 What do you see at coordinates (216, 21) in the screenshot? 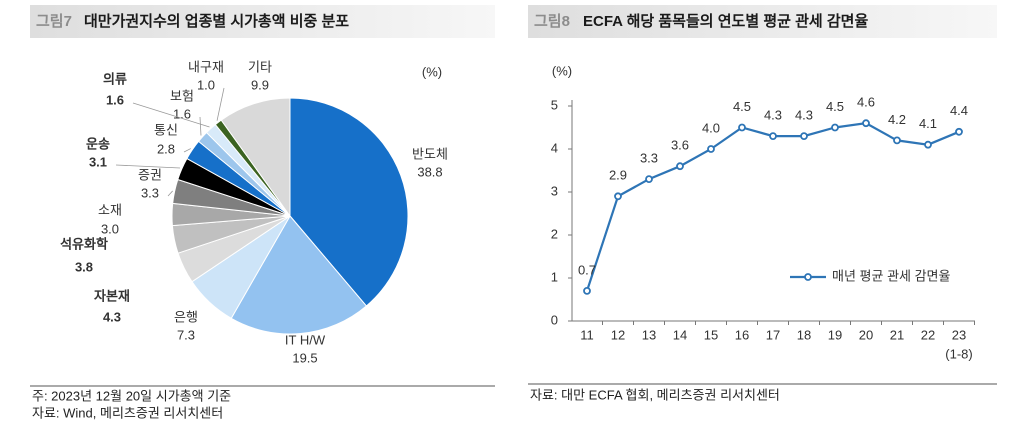
I see `chart-title: 대만가권지수의 업종별 시가총액 비중 분포` at bounding box center [216, 21].